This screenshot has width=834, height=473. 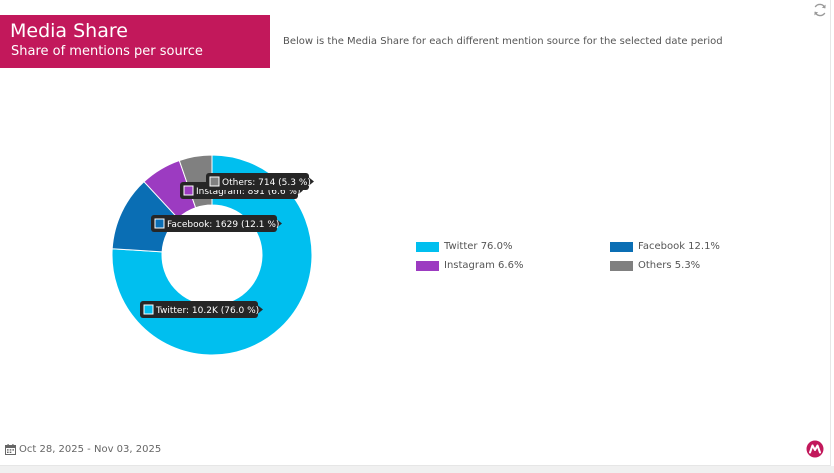 What do you see at coordinates (669, 265) in the screenshot?
I see `legend-label: Others 5.3%` at bounding box center [669, 265].